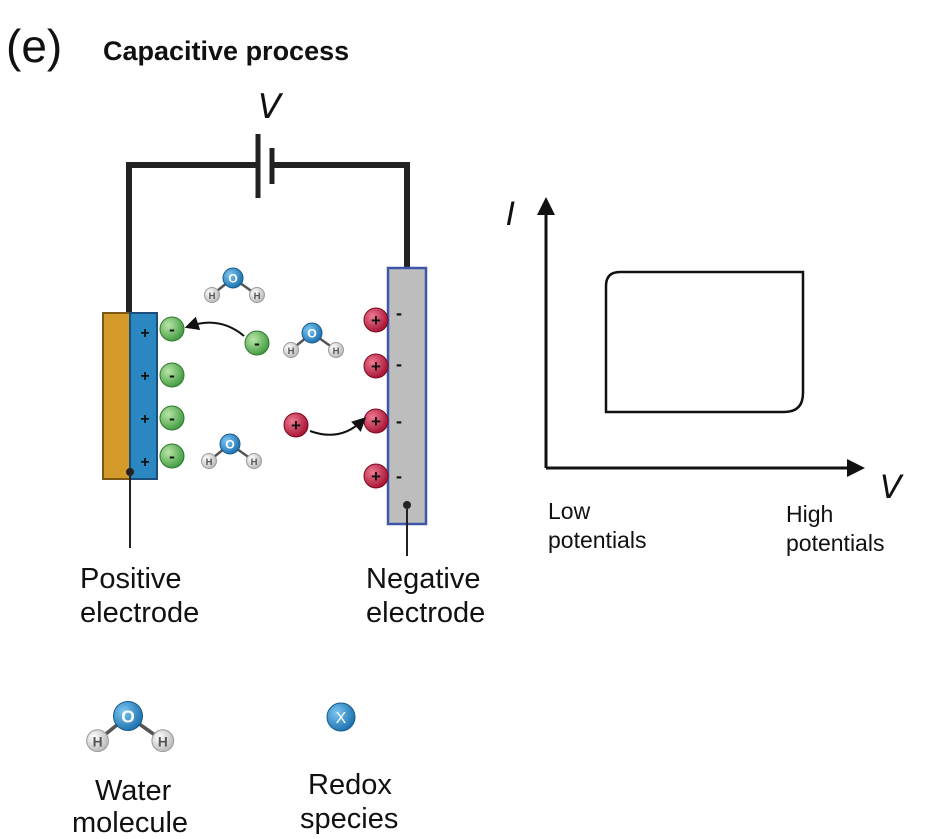 The height and width of the screenshot is (839, 937). What do you see at coordinates (144, 398) in the screenshot?
I see `positive-surface-charges: + + + +` at bounding box center [144, 398].